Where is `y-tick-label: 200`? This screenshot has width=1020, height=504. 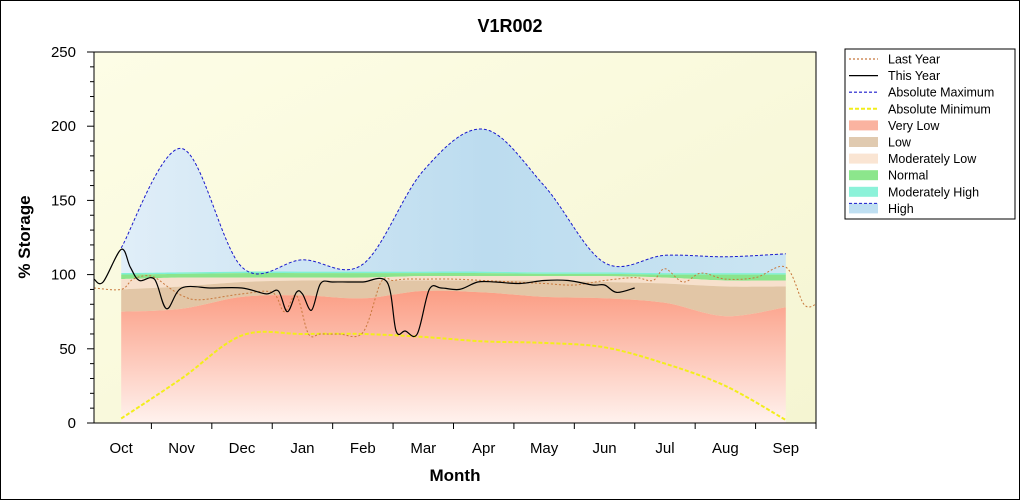 y-tick-label: 200 is located at coordinates (63, 126).